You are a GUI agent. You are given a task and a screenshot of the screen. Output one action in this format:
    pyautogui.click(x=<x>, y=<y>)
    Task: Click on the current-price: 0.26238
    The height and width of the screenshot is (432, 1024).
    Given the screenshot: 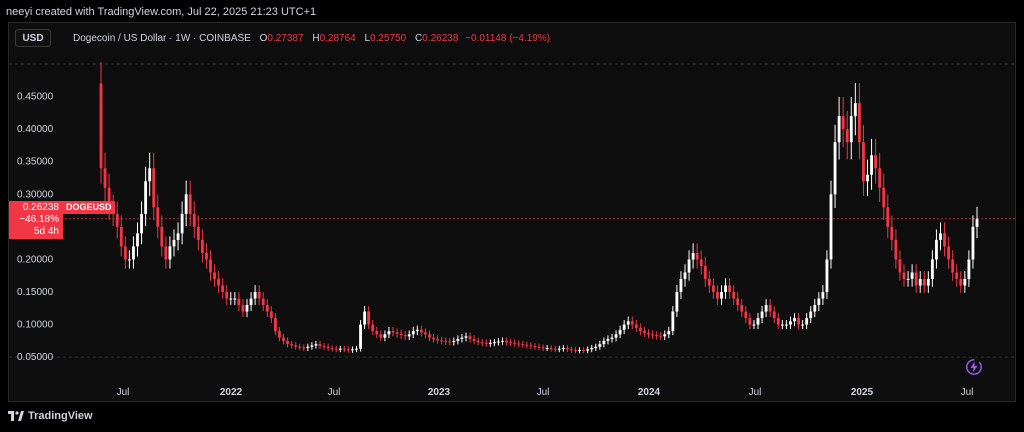 What is the action you would take?
    pyautogui.click(x=40, y=207)
    